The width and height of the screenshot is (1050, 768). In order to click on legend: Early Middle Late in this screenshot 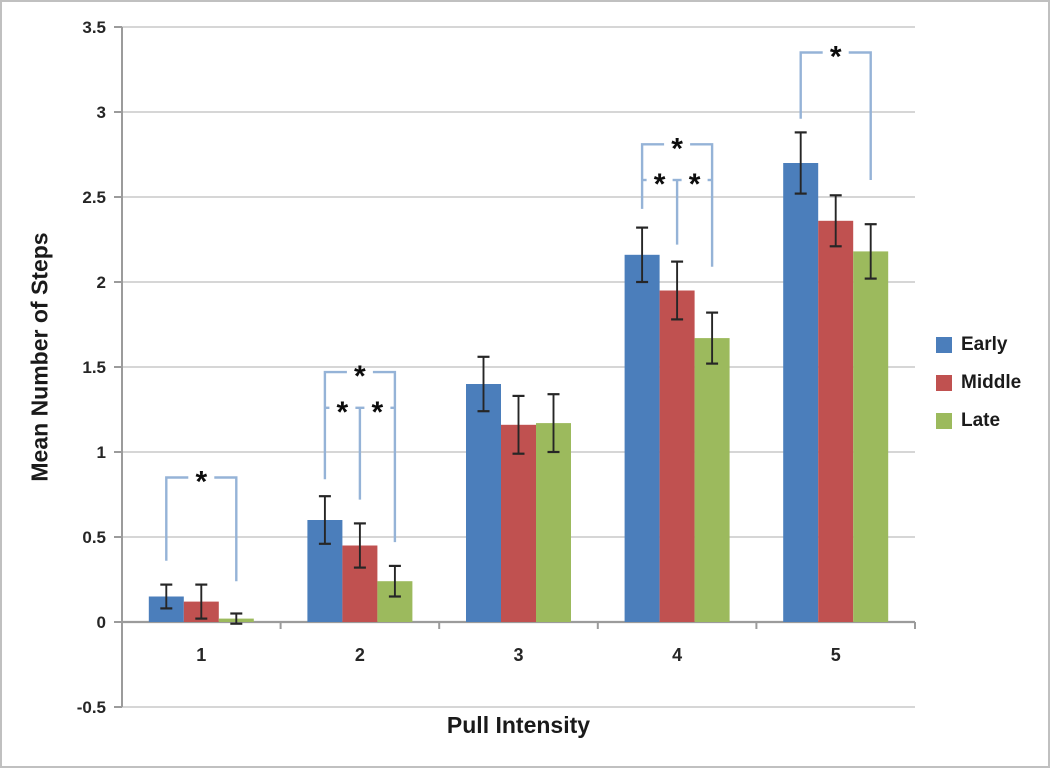, I will do `click(978, 383)`.